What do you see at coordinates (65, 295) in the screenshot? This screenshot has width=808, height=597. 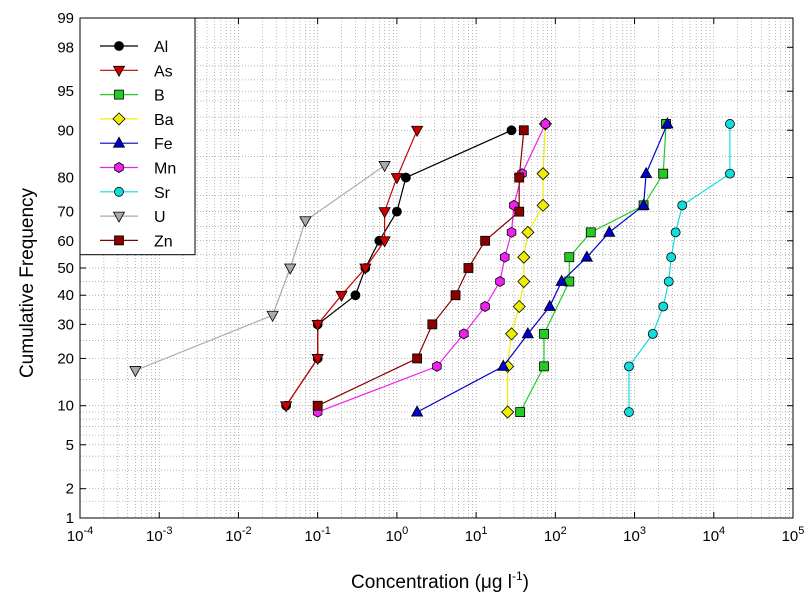 I see `y-tick-label: 40` at bounding box center [65, 295].